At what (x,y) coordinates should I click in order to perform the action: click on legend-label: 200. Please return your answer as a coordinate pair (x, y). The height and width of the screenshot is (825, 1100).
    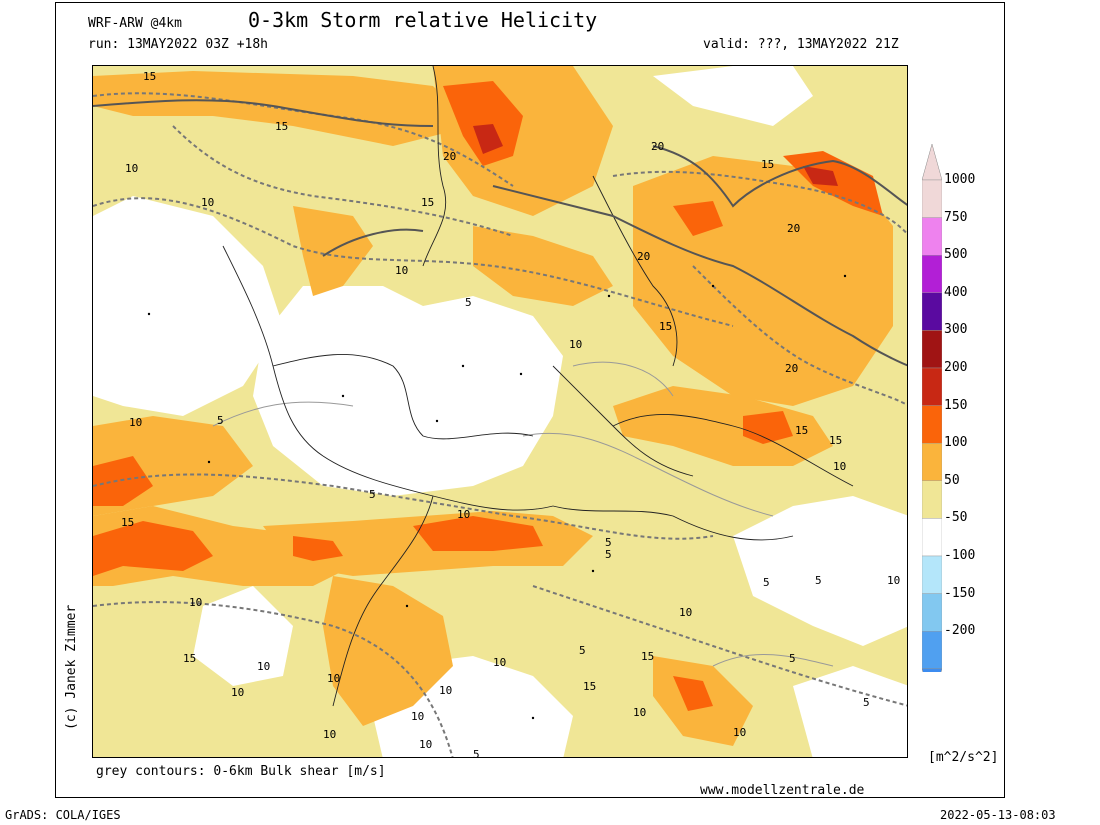
    Looking at the image, I should click on (956, 367).